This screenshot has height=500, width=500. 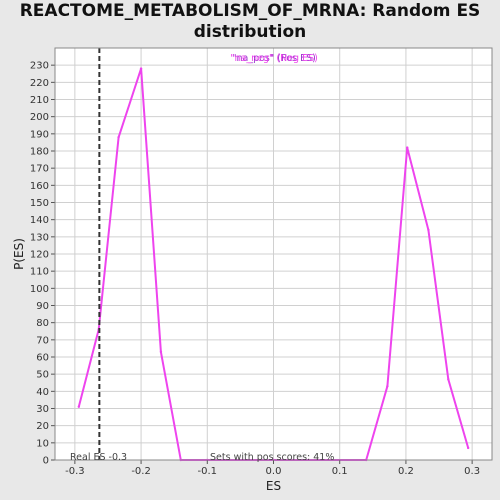 What do you see at coordinates (42, 409) in the screenshot?
I see `y-tick-label: 30` at bounding box center [42, 409].